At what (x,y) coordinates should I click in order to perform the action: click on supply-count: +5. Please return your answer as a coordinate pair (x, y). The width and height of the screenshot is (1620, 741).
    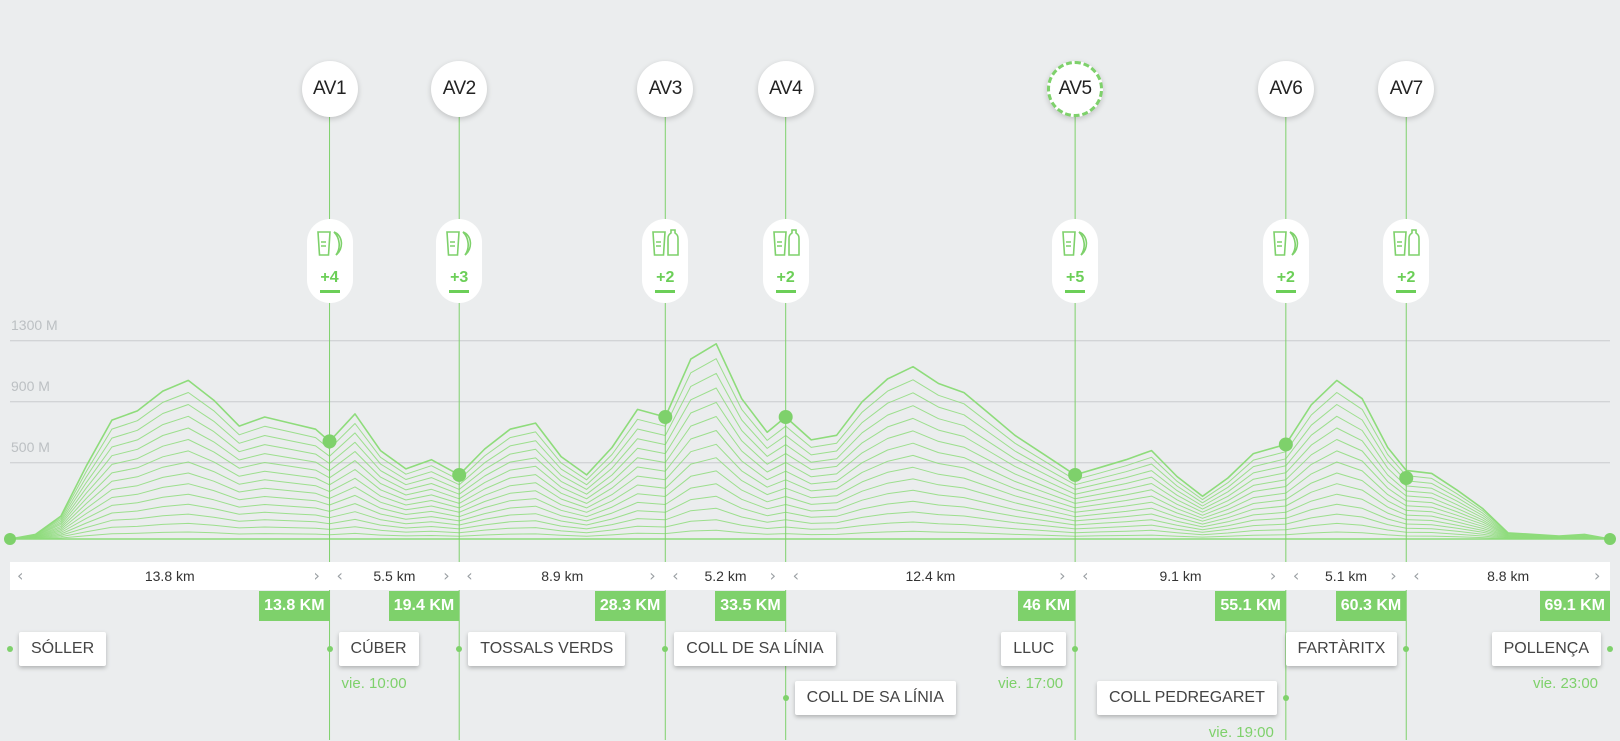
    Looking at the image, I should click on (1075, 277).